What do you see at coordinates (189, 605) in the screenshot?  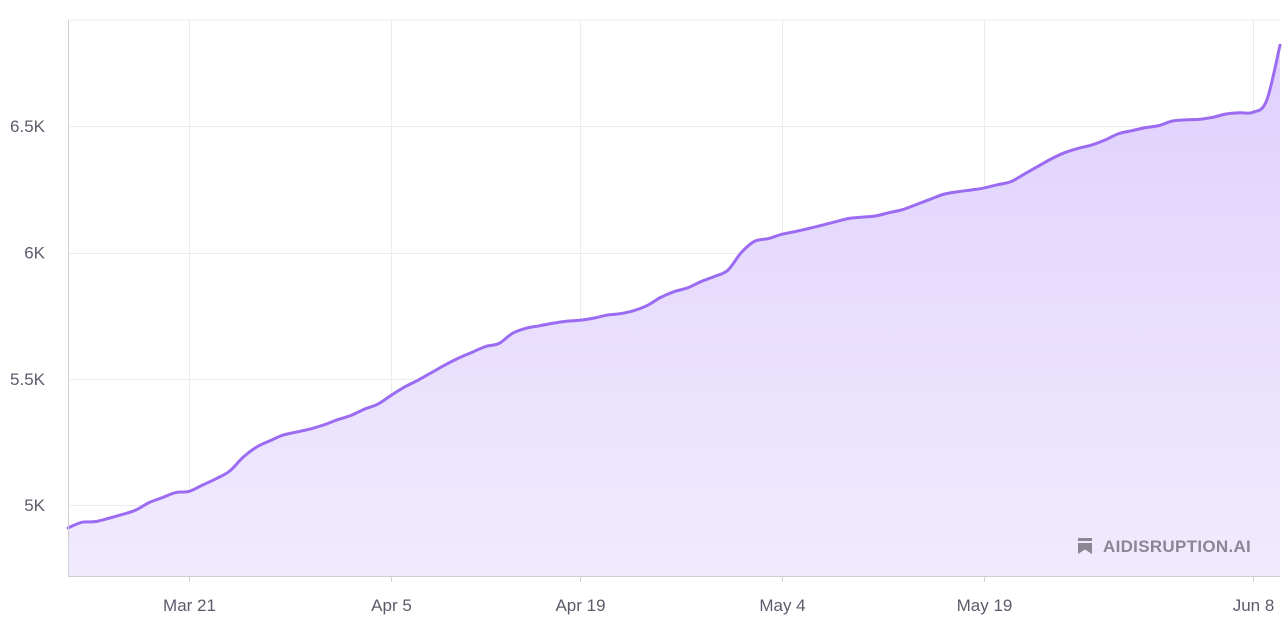 I see `x-tick-label: Mar 21` at bounding box center [189, 605].